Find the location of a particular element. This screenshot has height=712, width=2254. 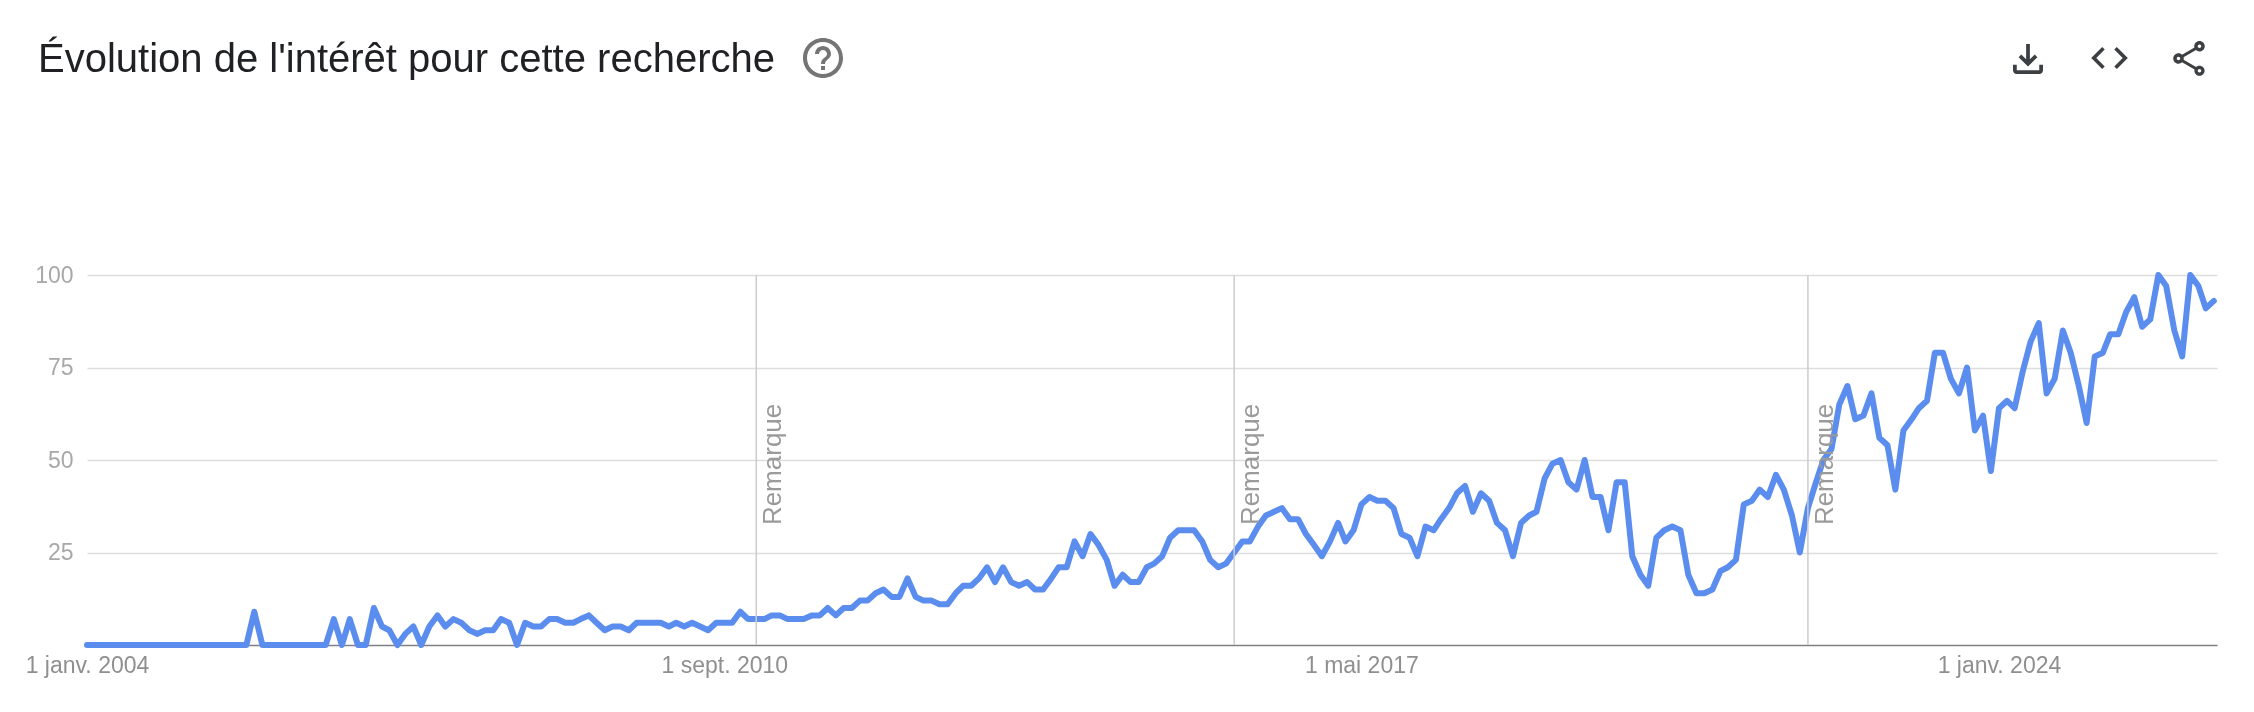

y-tick-label: 75 is located at coordinates (60, 367).